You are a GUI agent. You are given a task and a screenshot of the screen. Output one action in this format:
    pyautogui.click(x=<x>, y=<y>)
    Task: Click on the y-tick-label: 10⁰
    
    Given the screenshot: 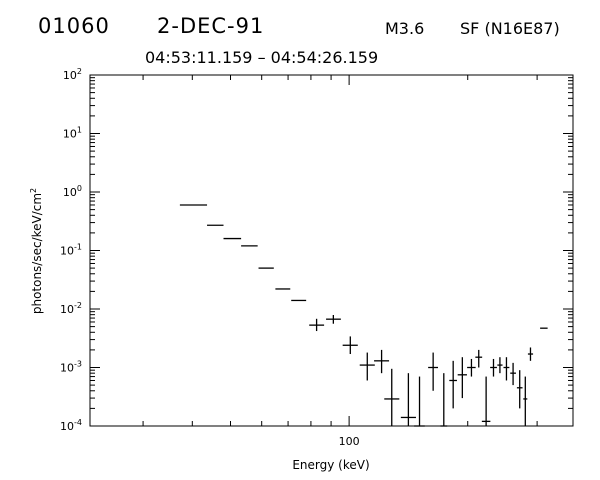 What is the action you would take?
    pyautogui.click(x=72, y=191)
    